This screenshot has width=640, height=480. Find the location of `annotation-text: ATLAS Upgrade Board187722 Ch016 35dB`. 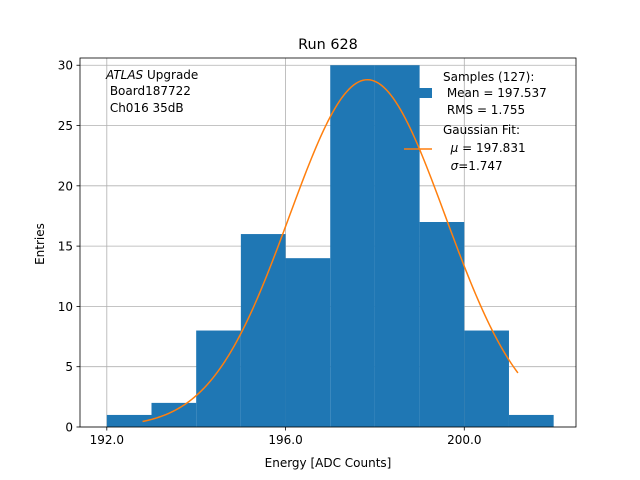

annotation-text: ATLAS Upgrade Board187722 Ch016 35dB is located at coordinates (151, 91).